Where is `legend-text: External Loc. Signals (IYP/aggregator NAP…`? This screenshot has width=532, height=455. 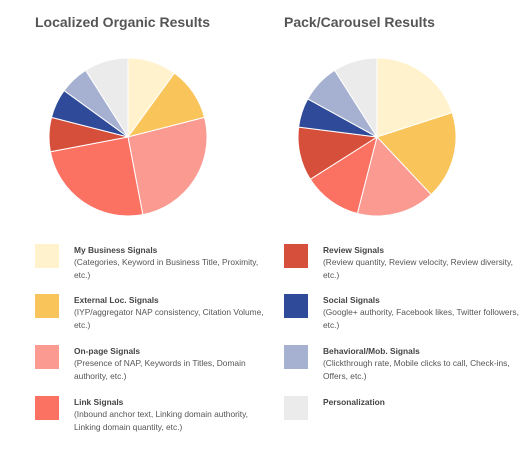 legend-text: External Loc. Signals (IYP/aggregator NAP… is located at coordinates (174, 312).